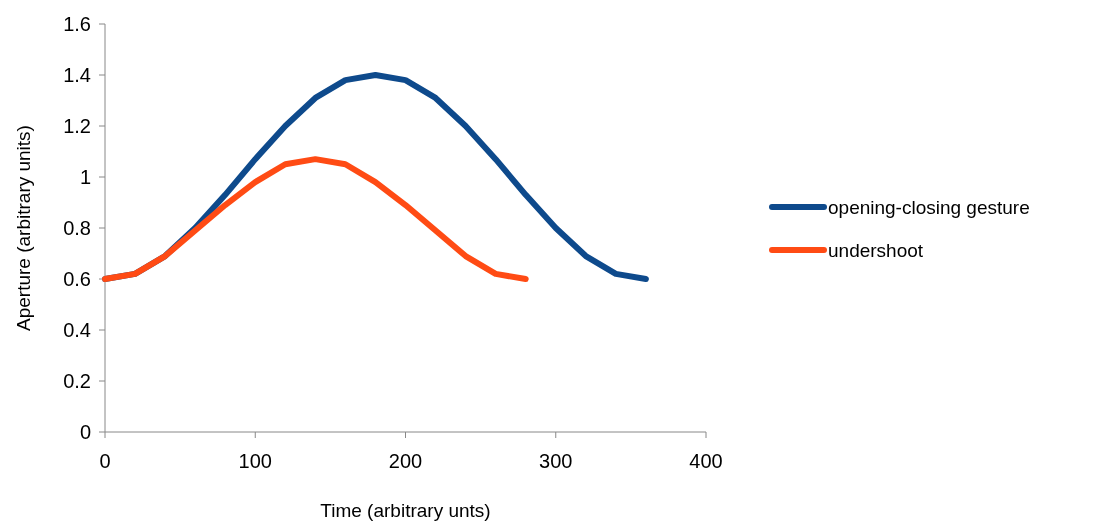 The width and height of the screenshot is (1093, 525). Describe the element at coordinates (77, 381) in the screenshot. I see `y-tick-label: 0.2` at that location.